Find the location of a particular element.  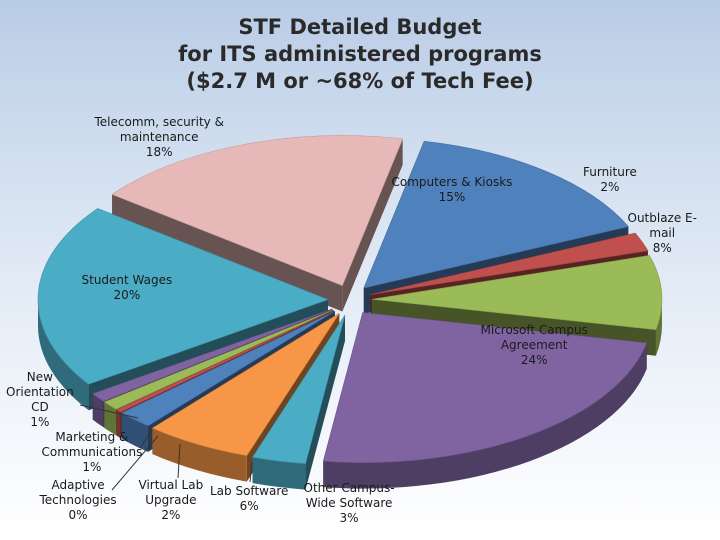

slice-label-text: Student Wages is located at coordinates (127, 280).